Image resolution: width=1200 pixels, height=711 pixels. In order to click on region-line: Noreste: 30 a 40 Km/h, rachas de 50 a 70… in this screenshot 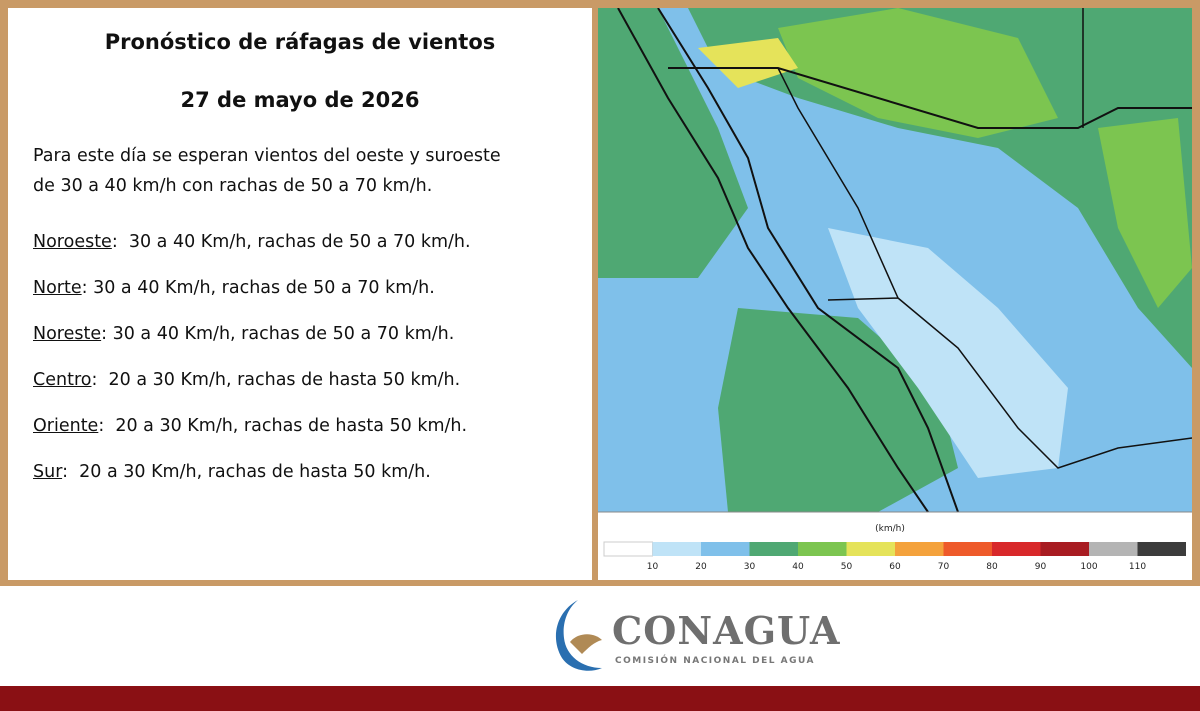, I will do `click(243, 334)`.